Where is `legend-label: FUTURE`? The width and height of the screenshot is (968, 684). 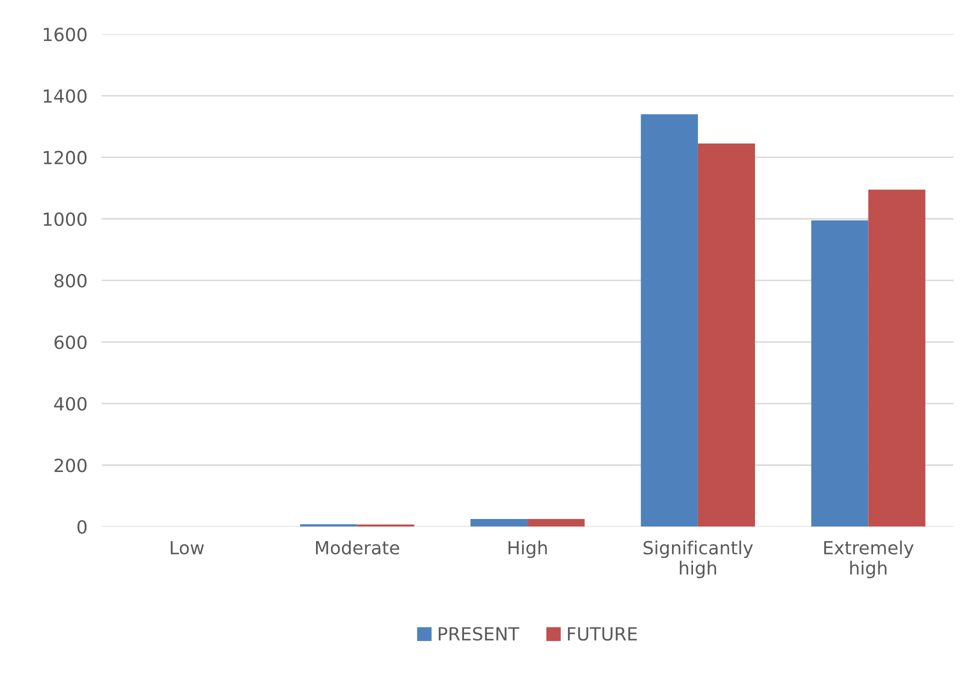
legend-label: FUTURE is located at coordinates (602, 634).